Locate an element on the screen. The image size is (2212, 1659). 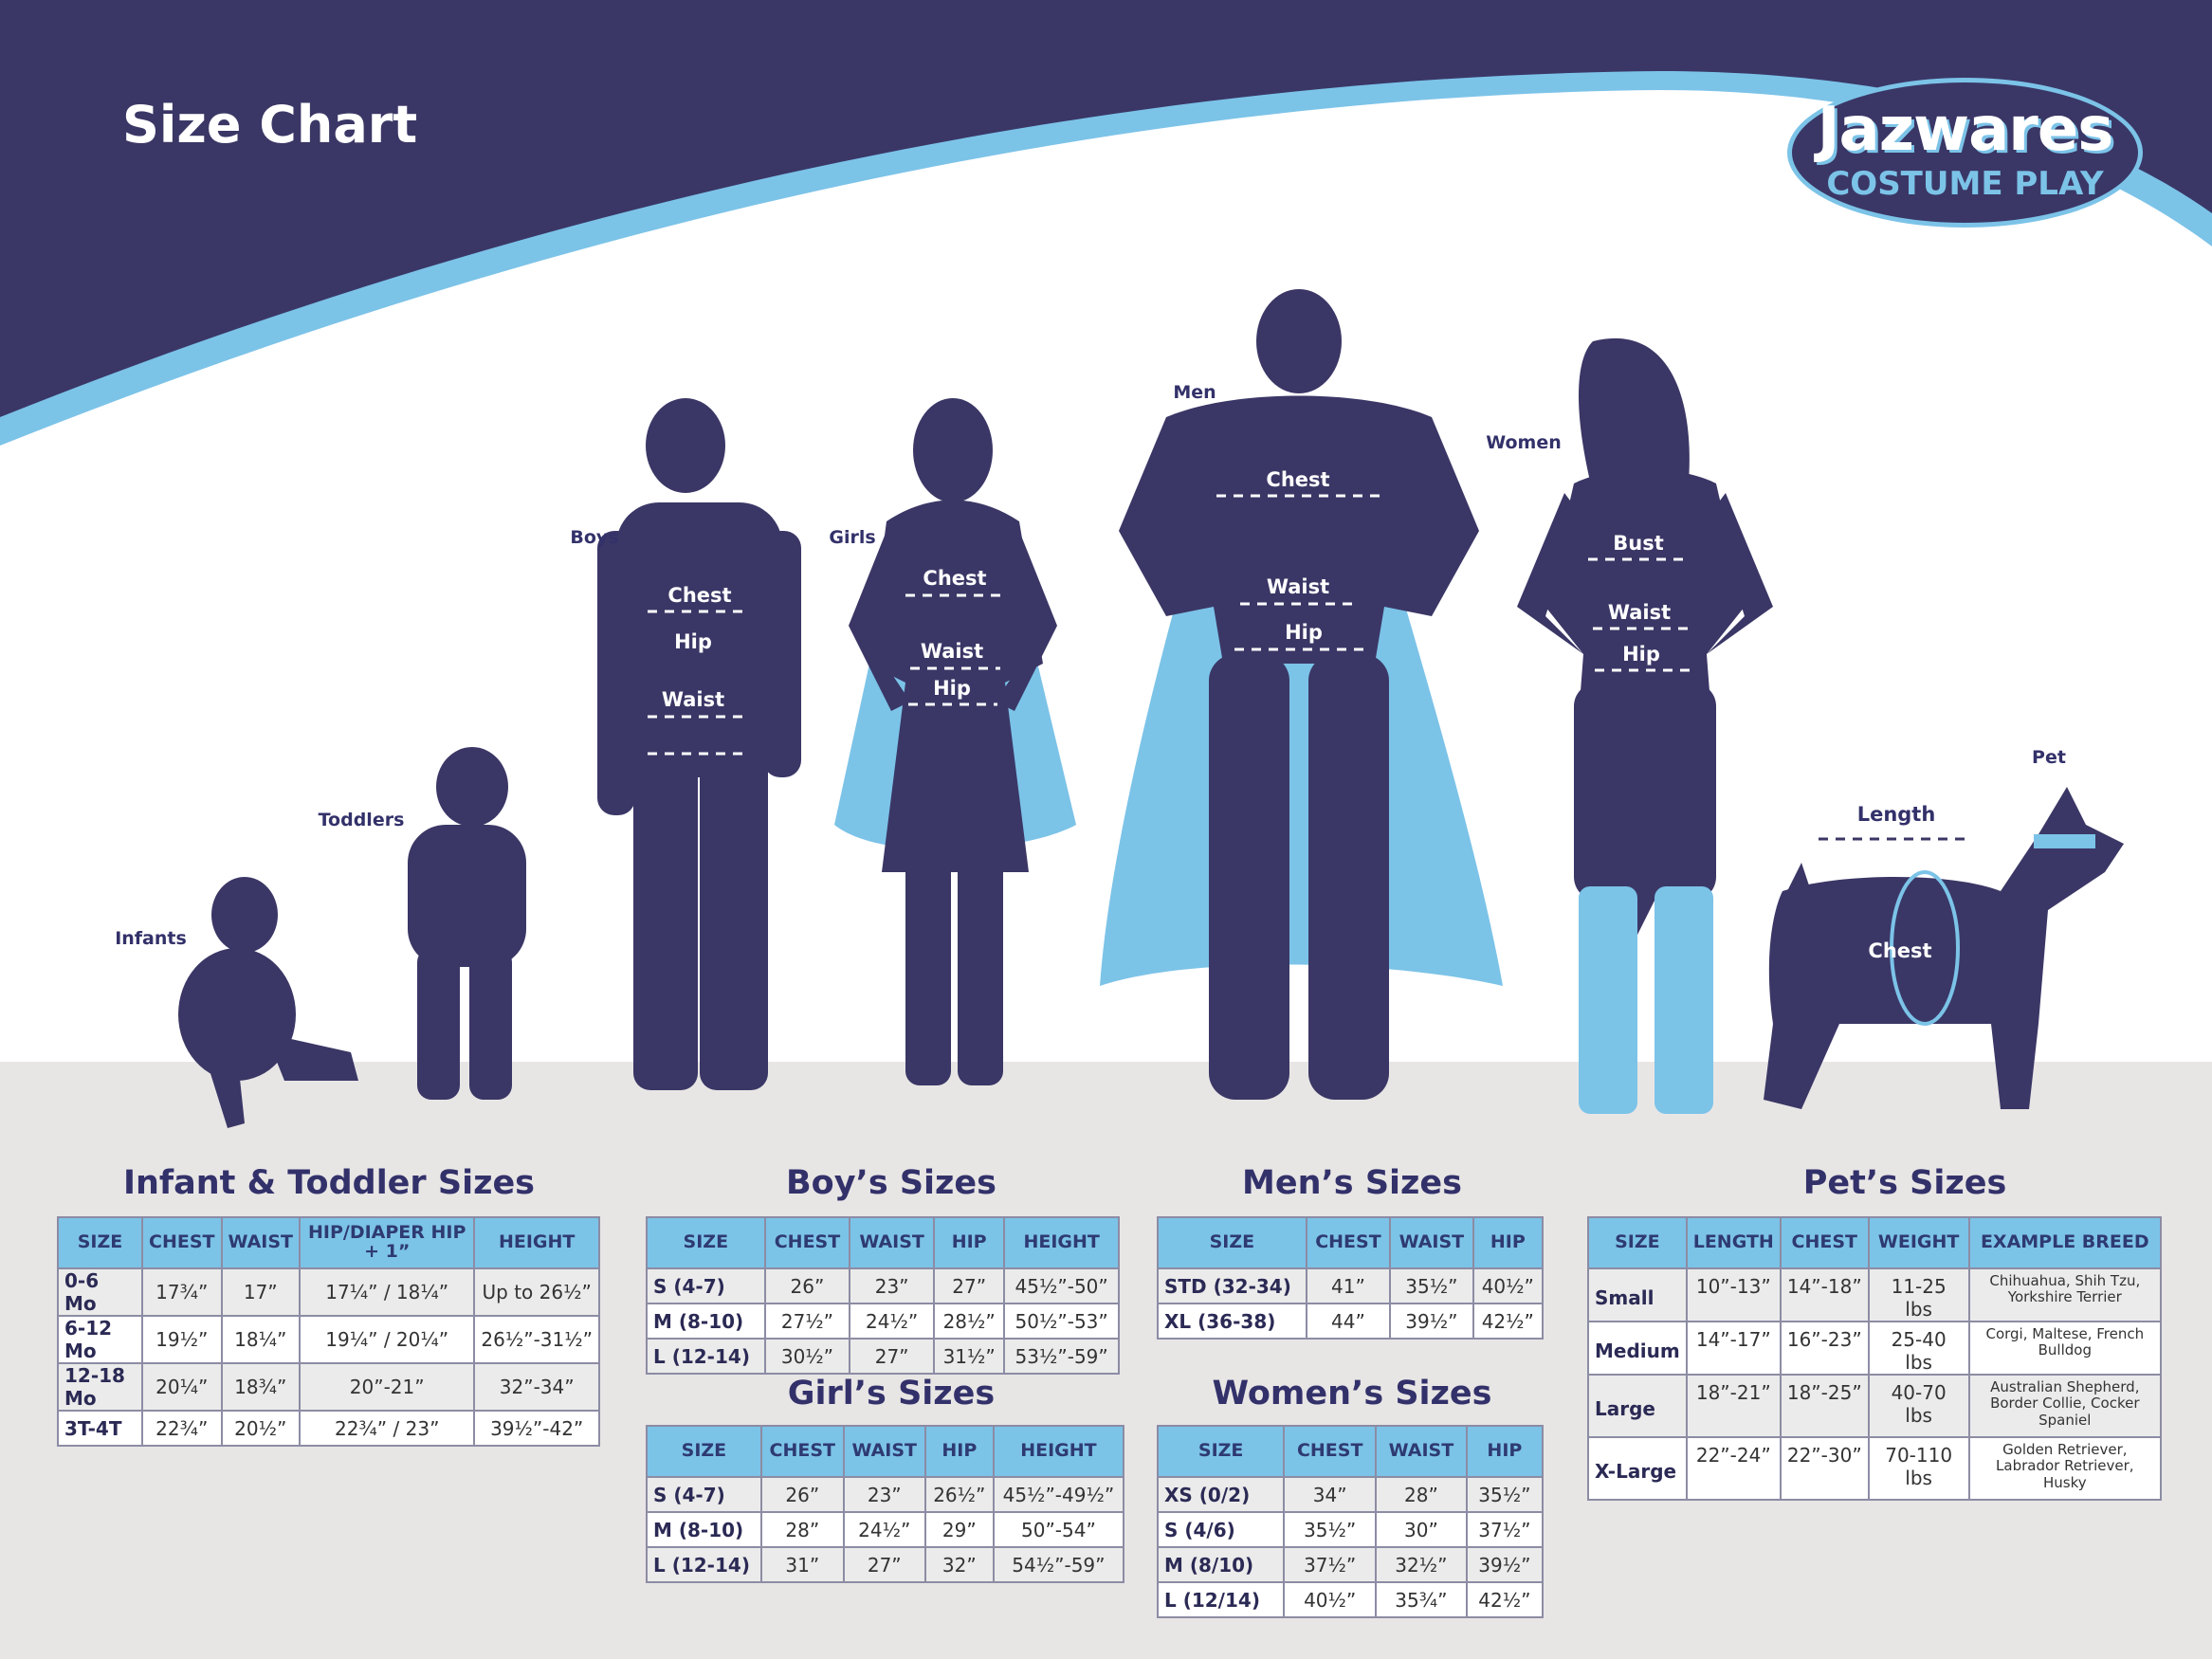
men-waist-label: Waist is located at coordinates (1298, 586).